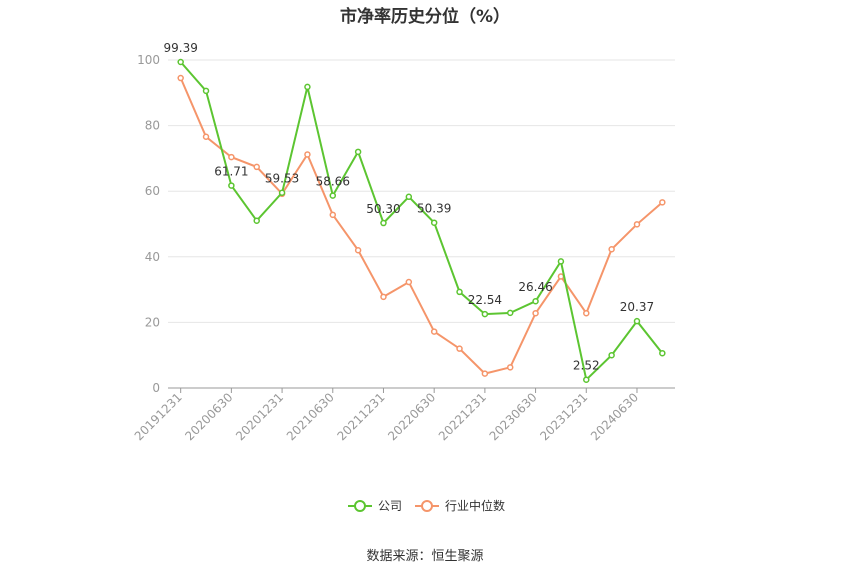 This screenshot has width=850, height=575. Describe the element at coordinates (411, 416) in the screenshot. I see `x-tick-label: 20220630` at that location.